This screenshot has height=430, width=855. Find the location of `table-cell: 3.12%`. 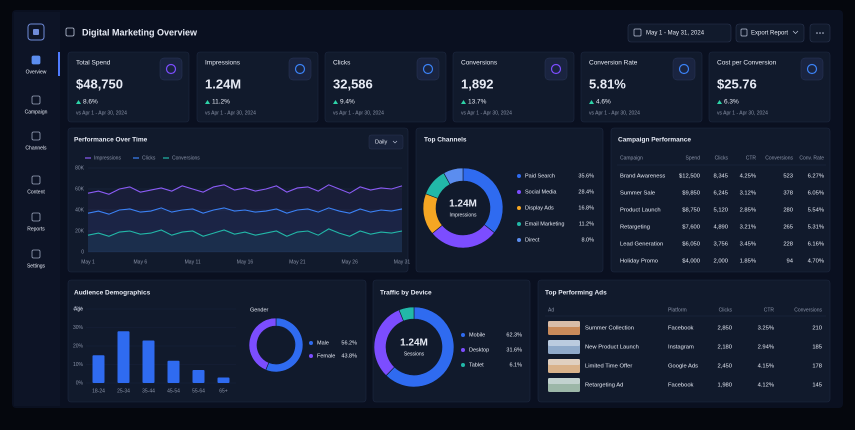

table-cell: 3.12% is located at coordinates (748, 194).